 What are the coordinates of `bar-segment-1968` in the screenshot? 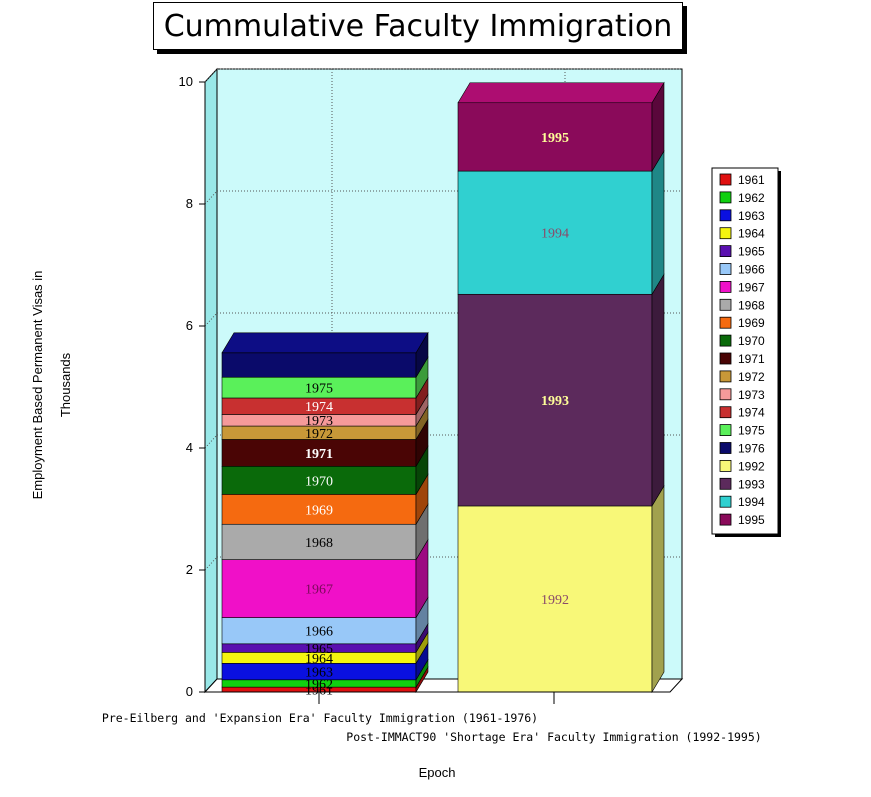 It's located at (319, 541).